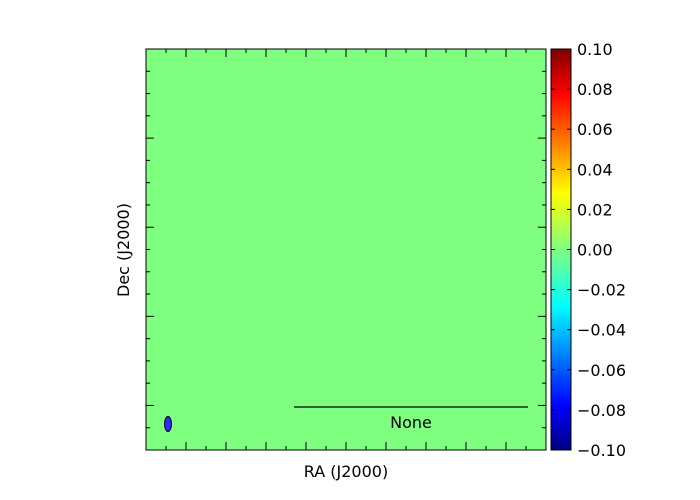  What do you see at coordinates (595, 250) in the screenshot?
I see `colorbar-tick-label: 0.00` at bounding box center [595, 250].